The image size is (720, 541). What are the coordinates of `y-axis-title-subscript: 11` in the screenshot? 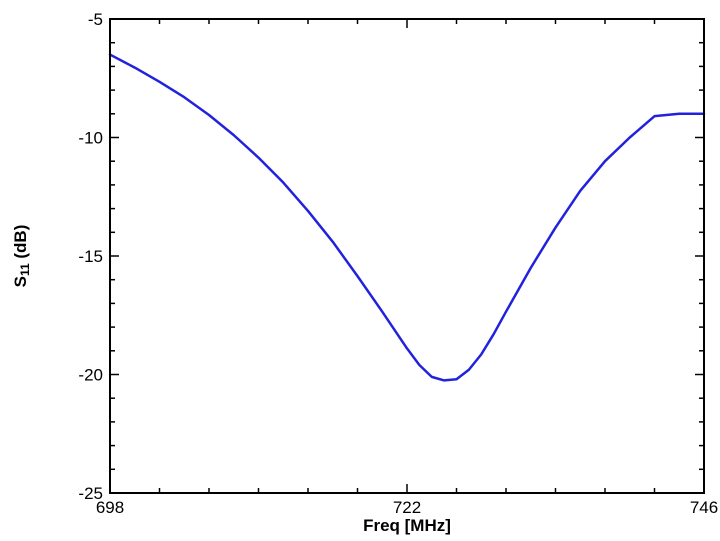 It's located at (25, 269).